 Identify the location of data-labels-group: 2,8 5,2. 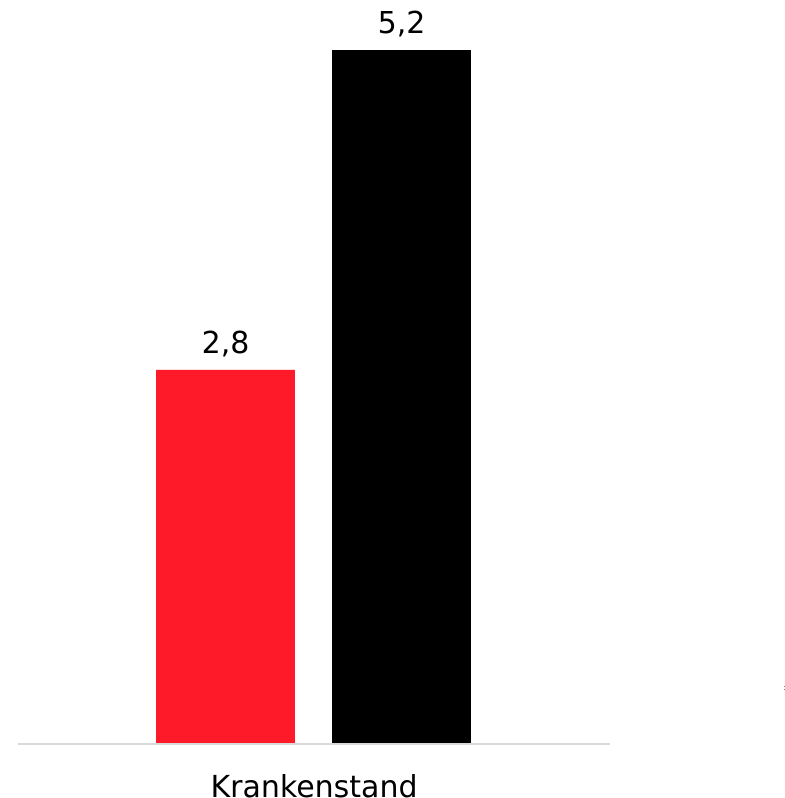
(314, 183).